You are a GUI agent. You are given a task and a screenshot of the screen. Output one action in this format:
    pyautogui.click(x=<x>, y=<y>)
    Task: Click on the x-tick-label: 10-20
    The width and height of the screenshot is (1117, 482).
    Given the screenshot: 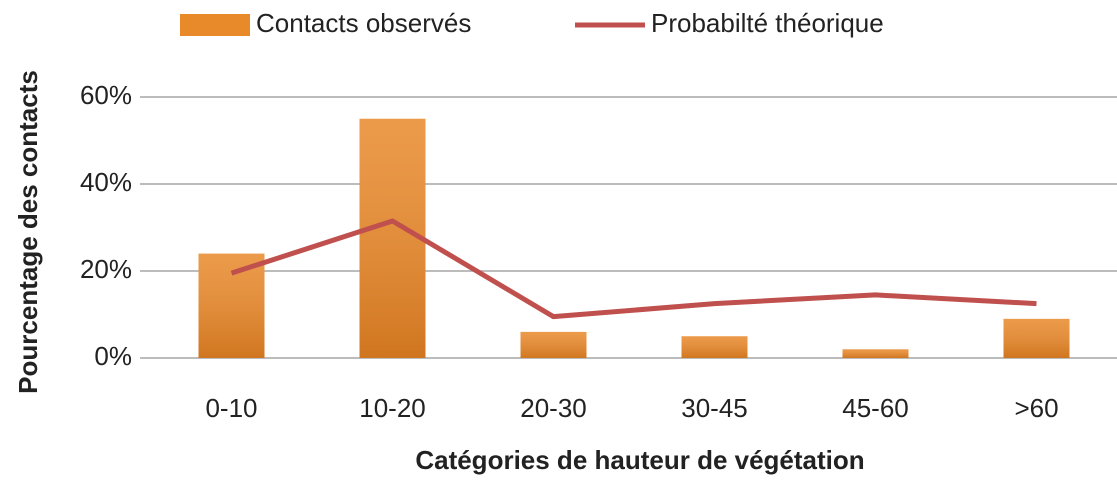 What is the action you would take?
    pyautogui.click(x=392, y=408)
    